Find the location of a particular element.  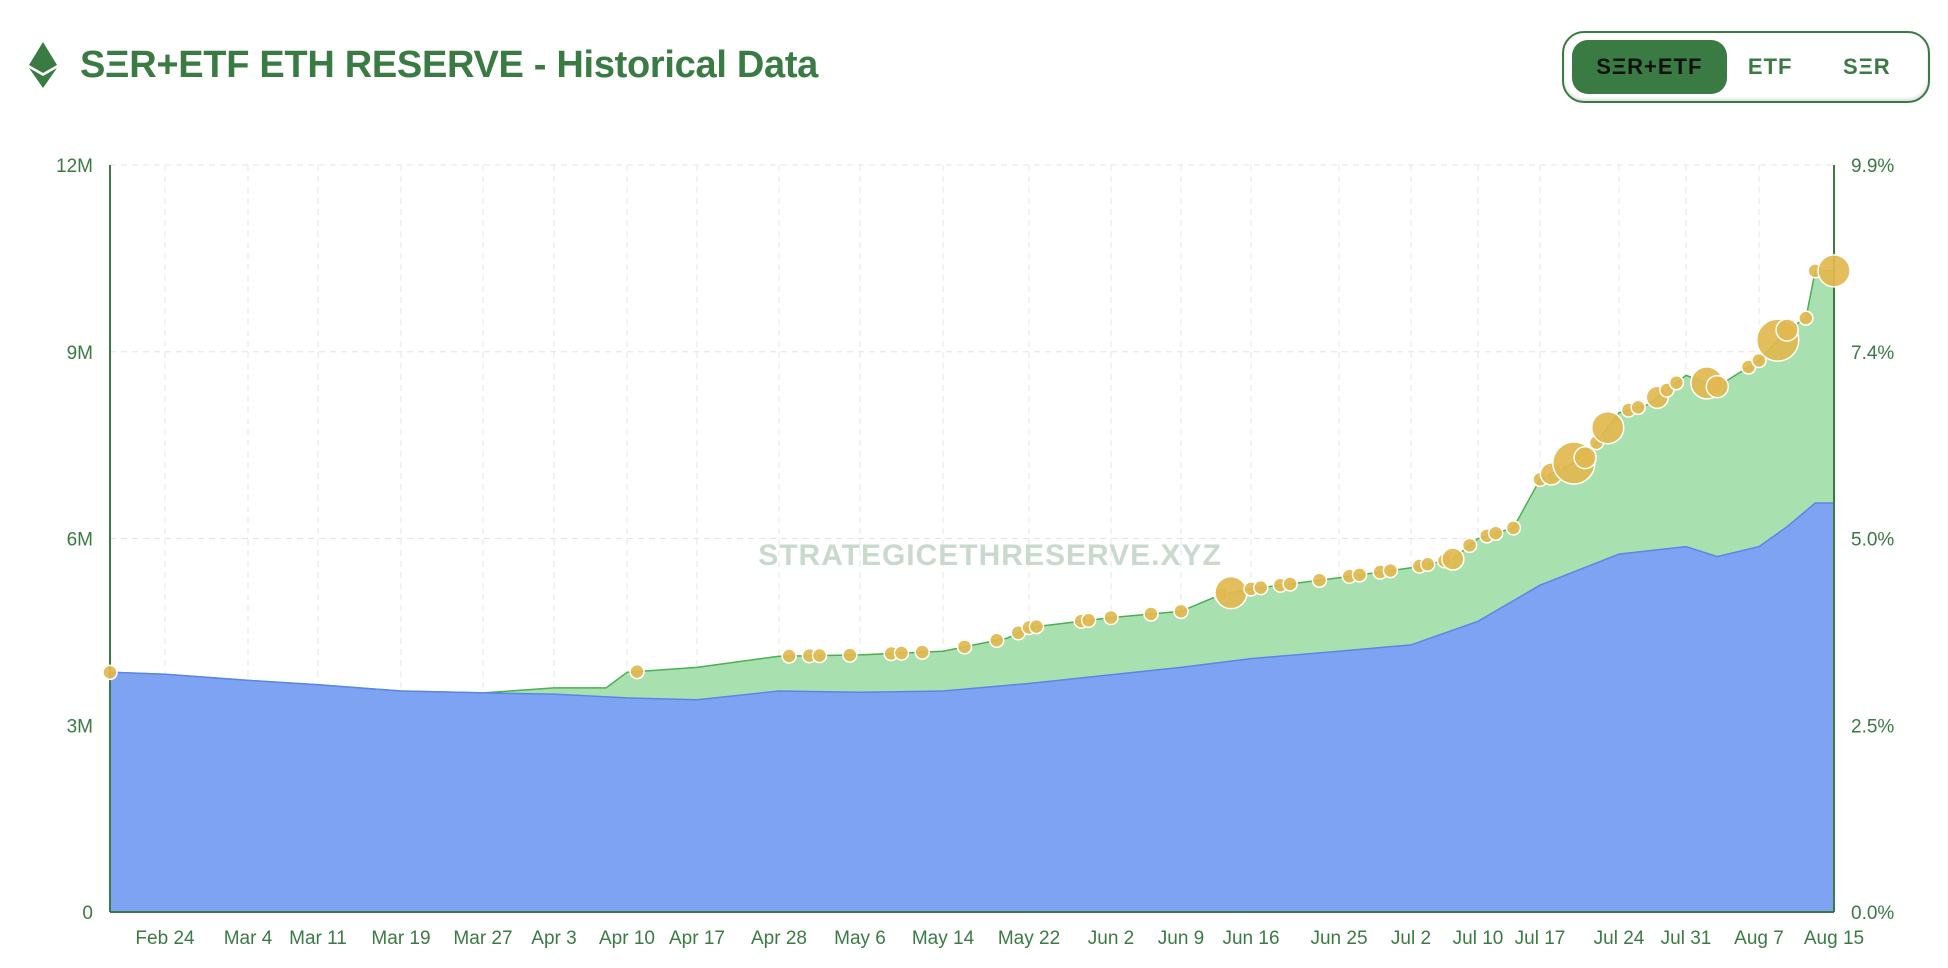

toggle-ser: SΞR is located at coordinates (1866, 66).